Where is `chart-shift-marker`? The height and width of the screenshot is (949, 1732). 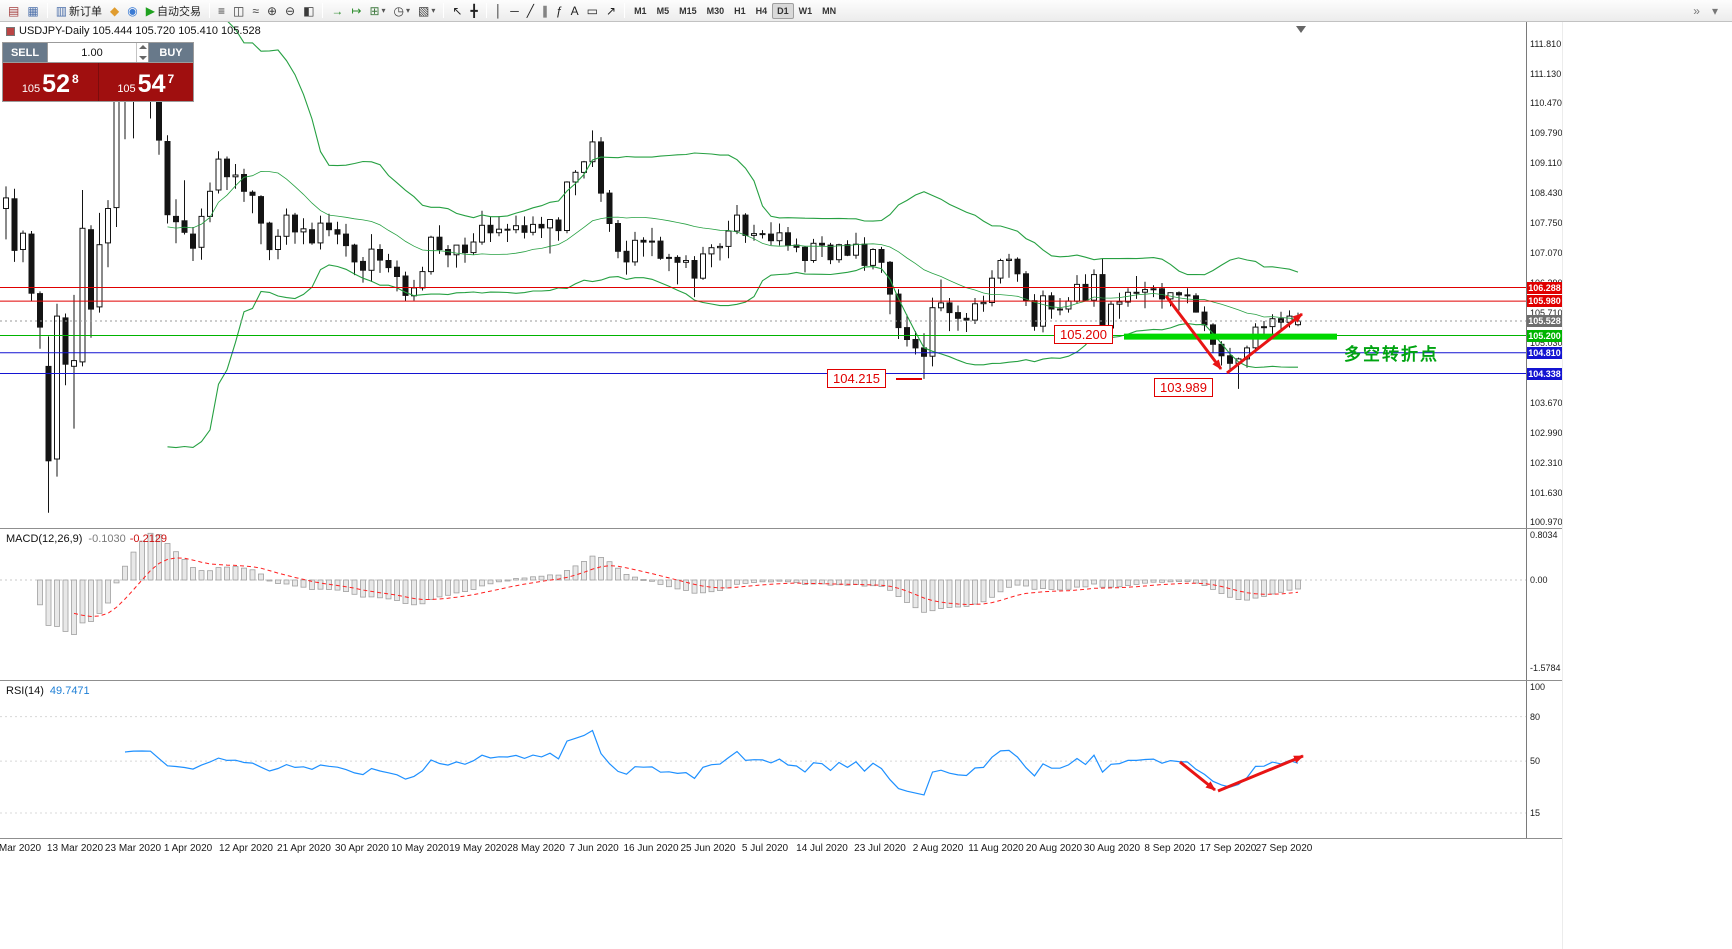
chart-shift-marker is located at coordinates (1301, 29).